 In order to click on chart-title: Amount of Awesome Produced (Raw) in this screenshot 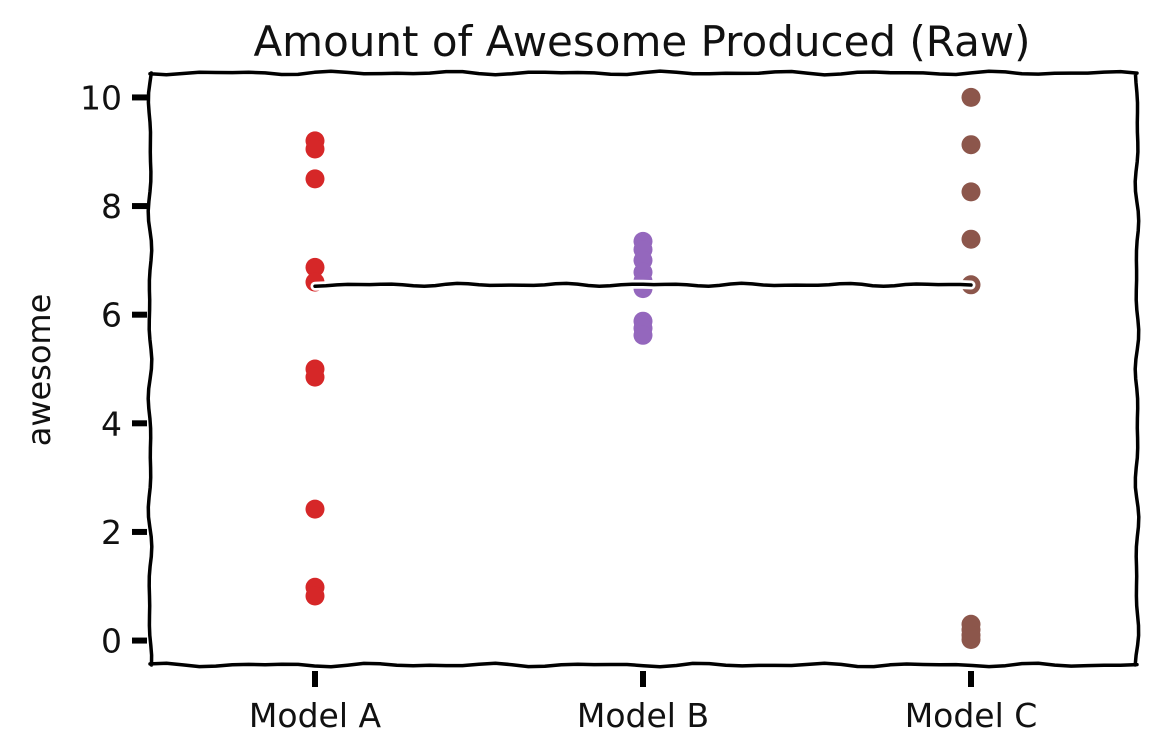, I will do `click(641, 41)`.